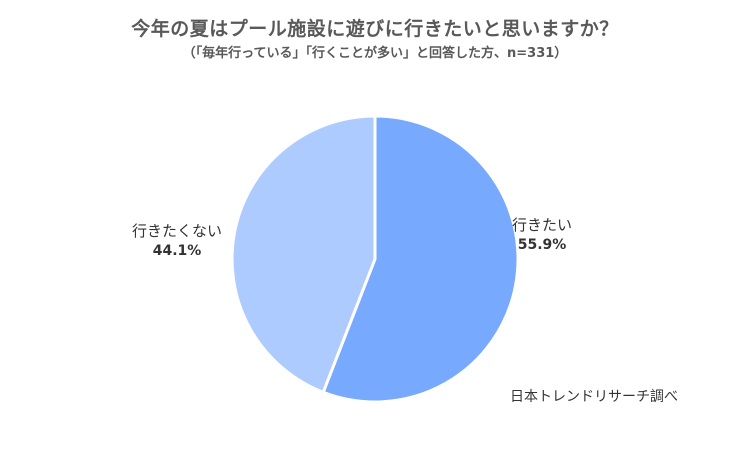 The height and width of the screenshot is (450, 750). Describe the element at coordinates (177, 231) in the screenshot. I see `slice-name-not-want: 行きたくない` at that location.